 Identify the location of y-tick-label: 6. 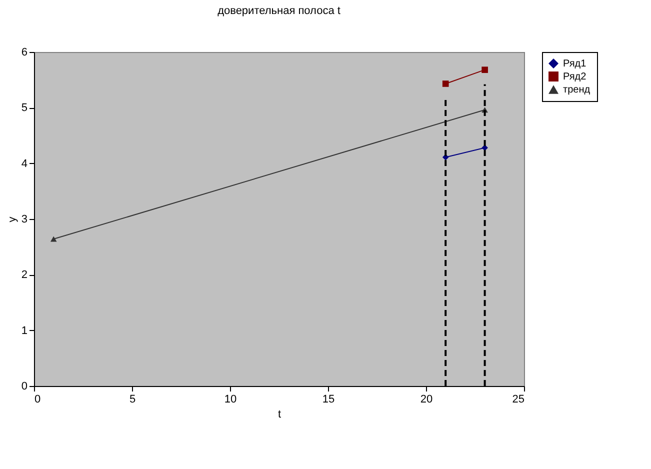
(24, 52).